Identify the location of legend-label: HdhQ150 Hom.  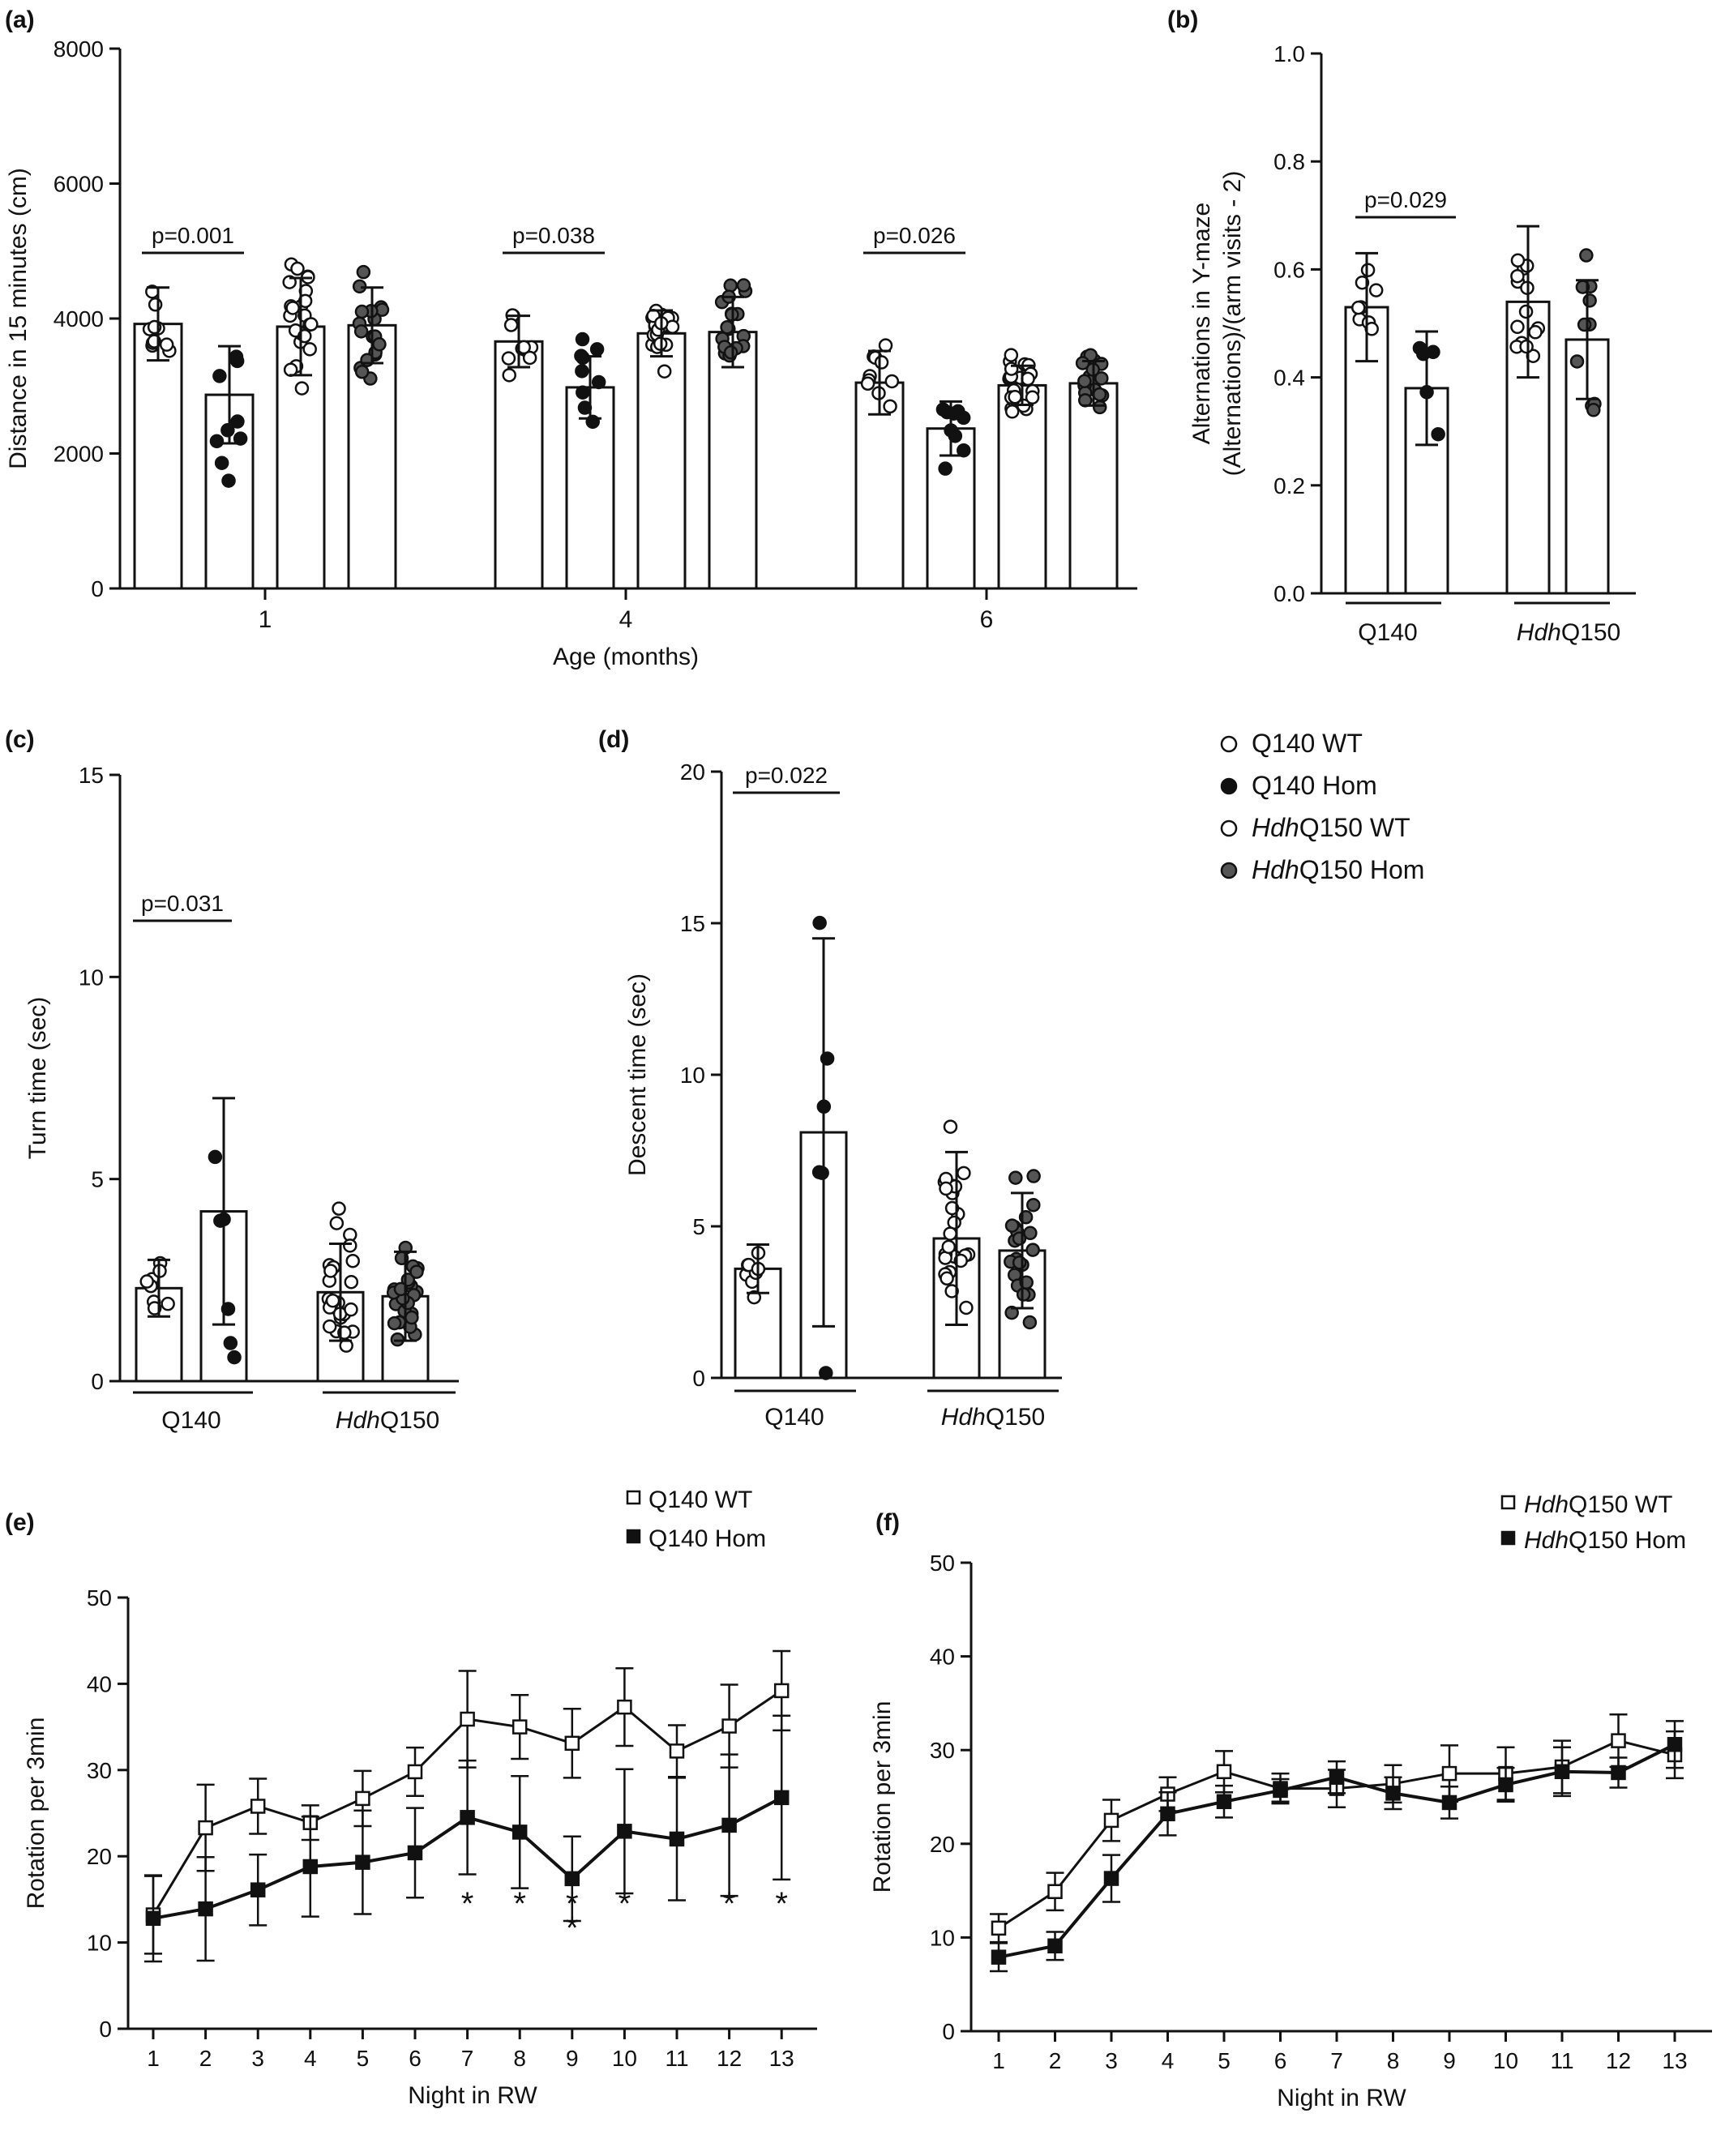
(1338, 869).